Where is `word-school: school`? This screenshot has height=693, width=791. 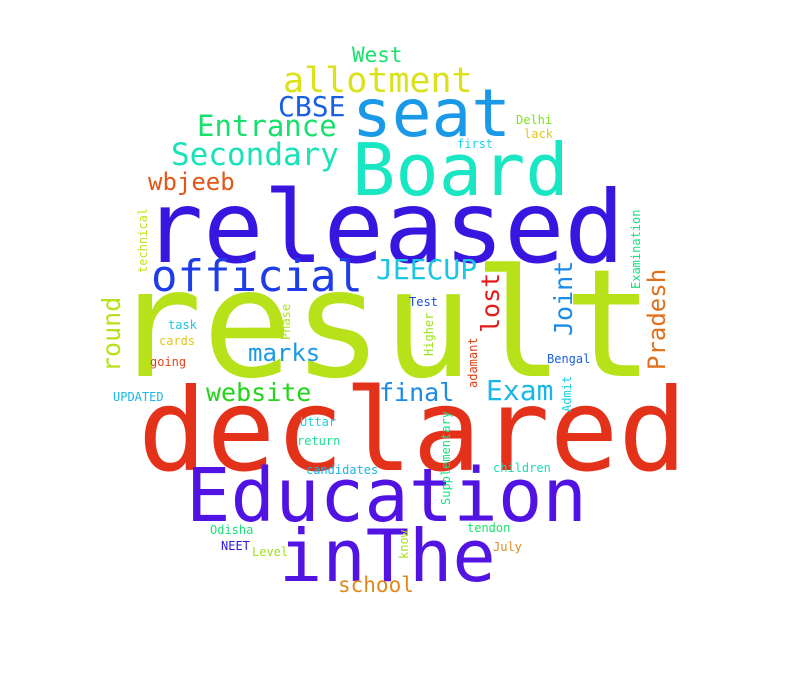
word-school: school is located at coordinates (376, 585).